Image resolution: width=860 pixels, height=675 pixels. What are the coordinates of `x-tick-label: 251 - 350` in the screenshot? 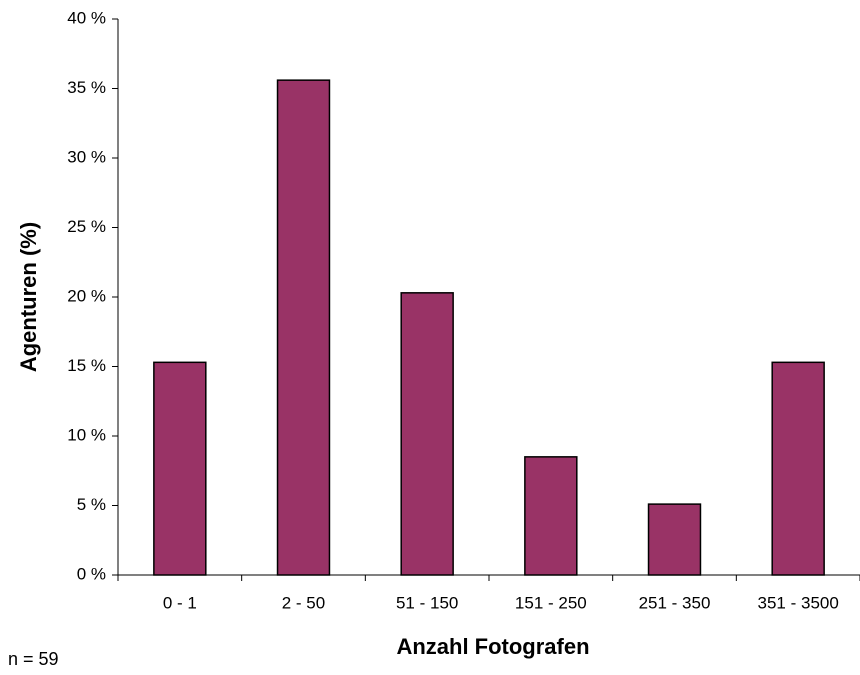 It's located at (675, 602).